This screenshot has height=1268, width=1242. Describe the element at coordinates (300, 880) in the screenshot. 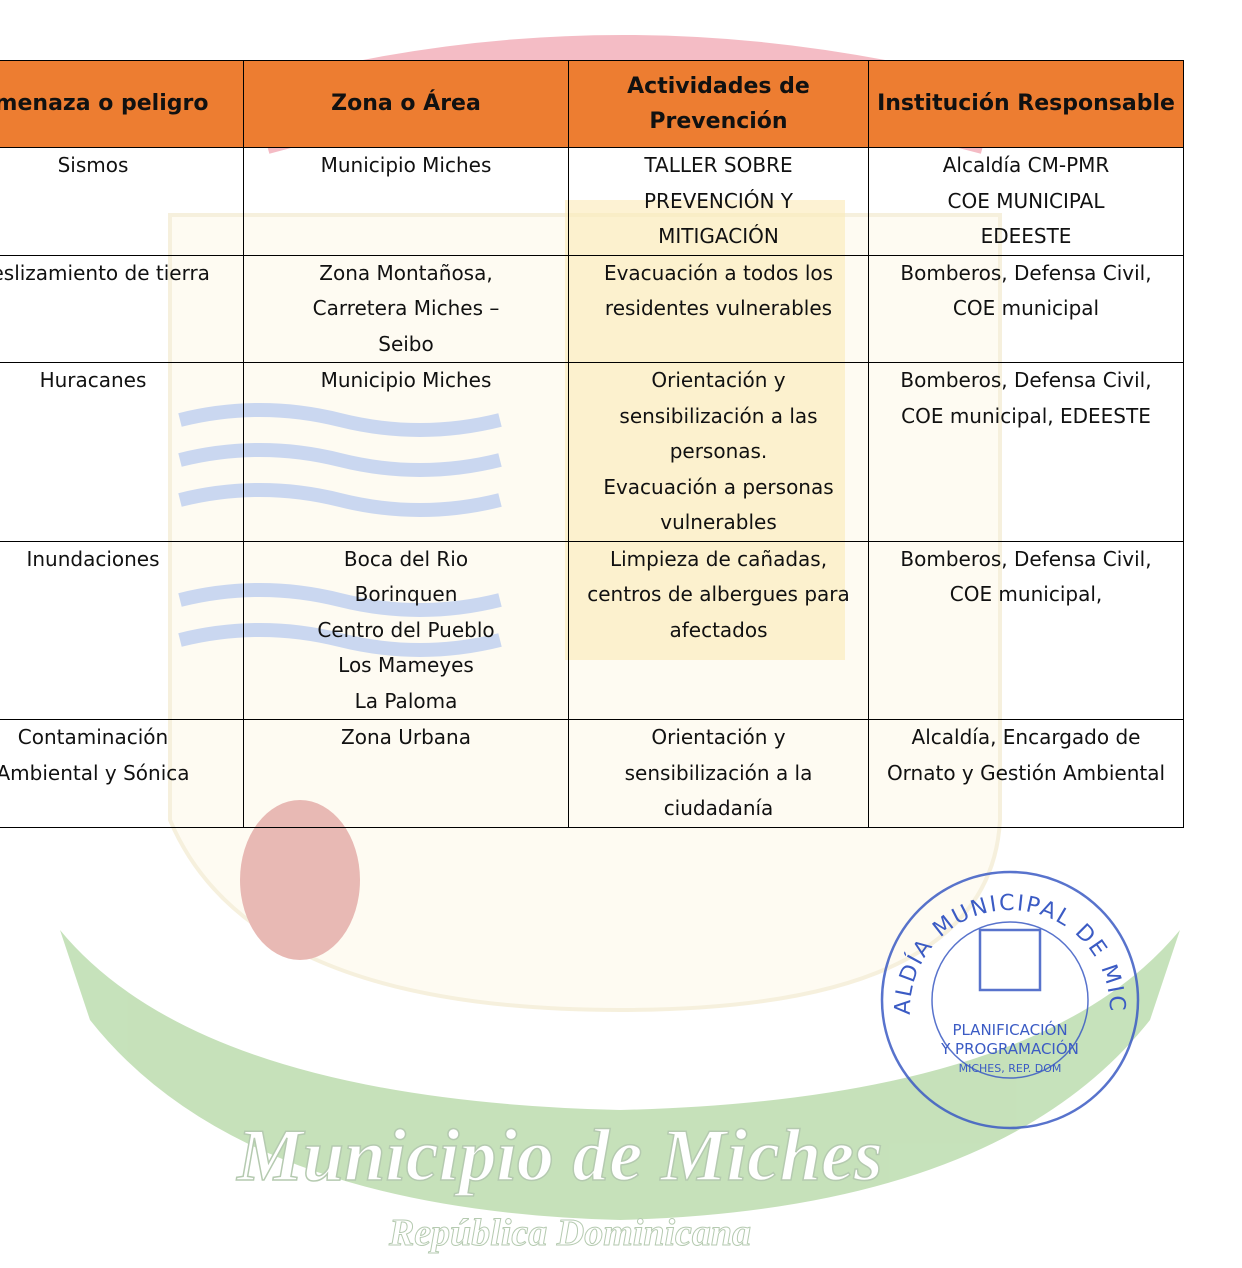

I see `leaf` at that location.